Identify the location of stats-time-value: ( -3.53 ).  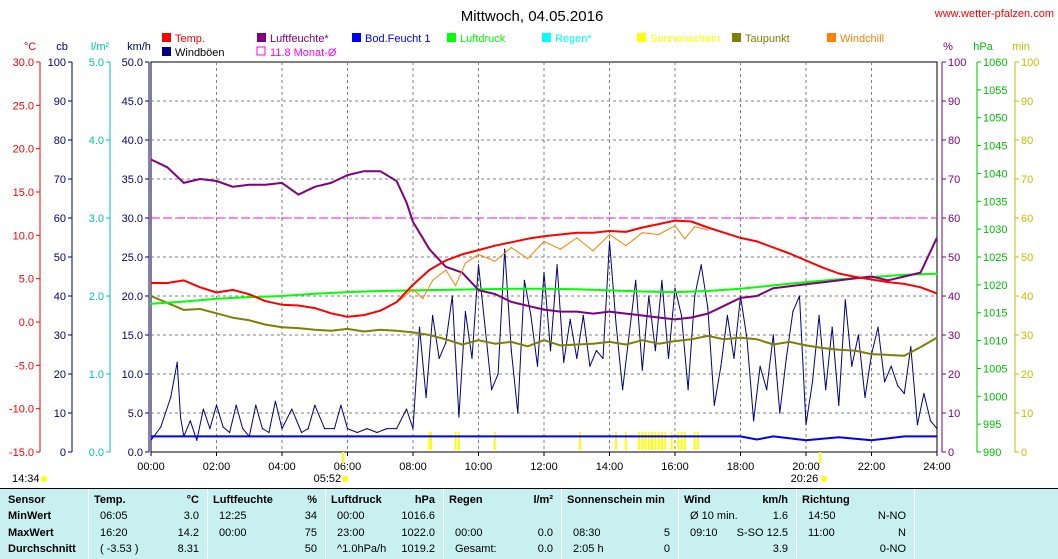
(119, 549).